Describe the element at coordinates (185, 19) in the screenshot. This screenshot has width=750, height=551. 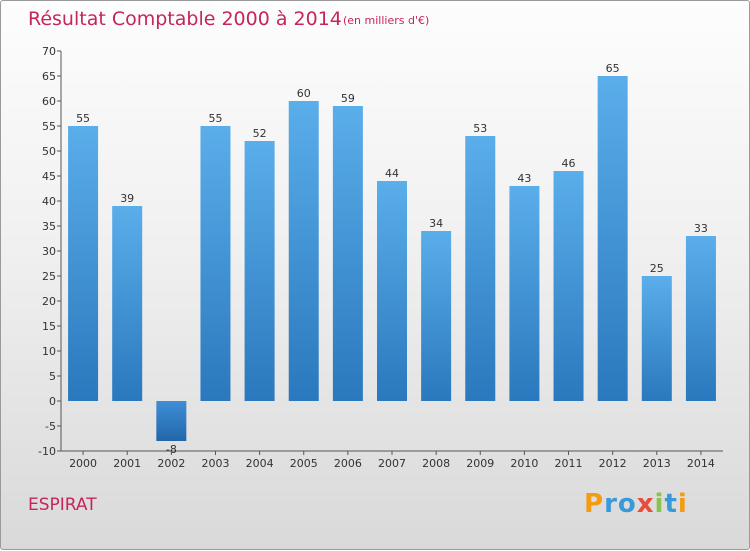
I see `chart-title: Résultat Comptable 2000 à 2014` at that location.